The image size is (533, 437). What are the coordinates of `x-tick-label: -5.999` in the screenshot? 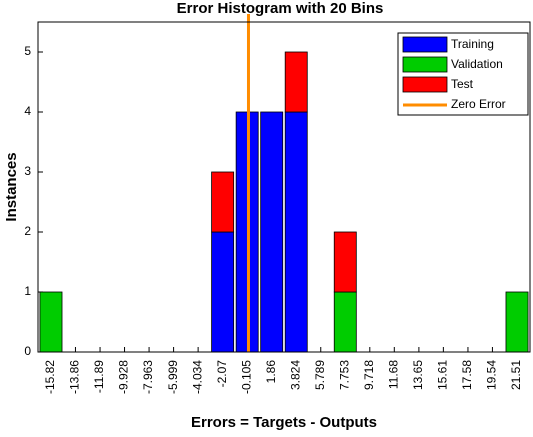 It's located at (173, 377).